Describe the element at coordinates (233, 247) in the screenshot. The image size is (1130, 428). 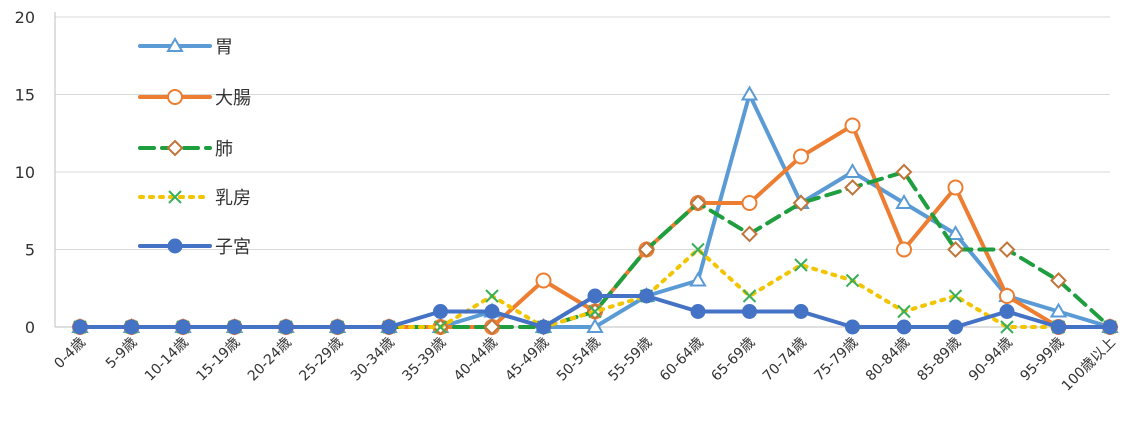
I see `legend-label: 子宮` at that location.